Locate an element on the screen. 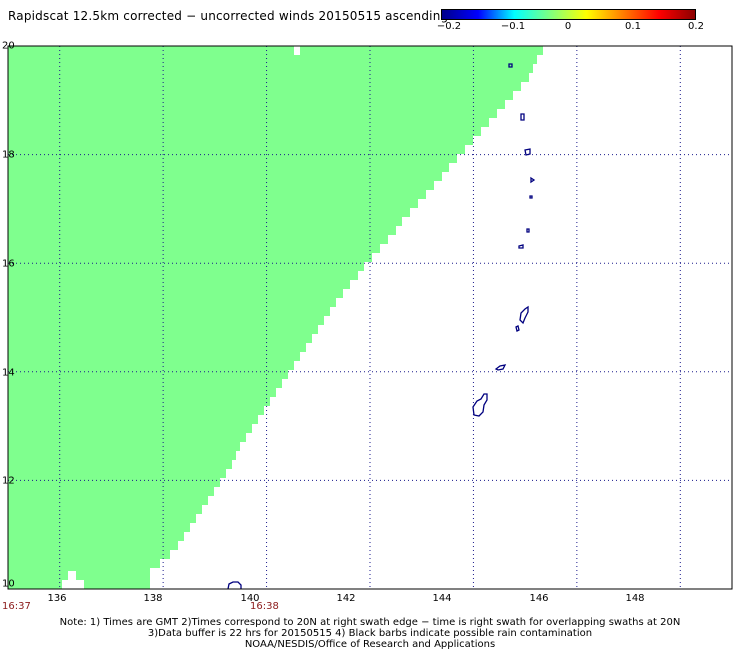 Image resolution: width=740 pixels, height=650 pixels. lon-label: 146 is located at coordinates (539, 598).